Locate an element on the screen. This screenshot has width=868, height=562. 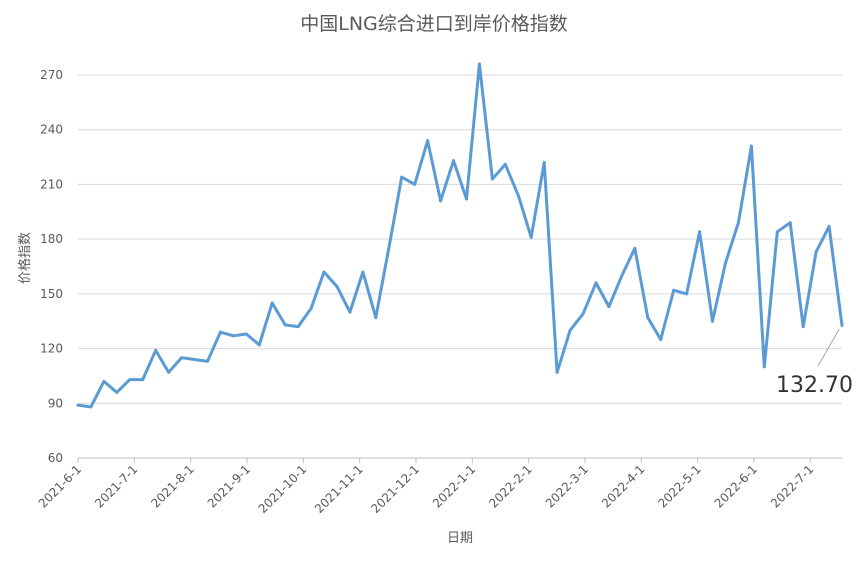
x-tick-label: 2021-6-1 is located at coordinates (60, 486).